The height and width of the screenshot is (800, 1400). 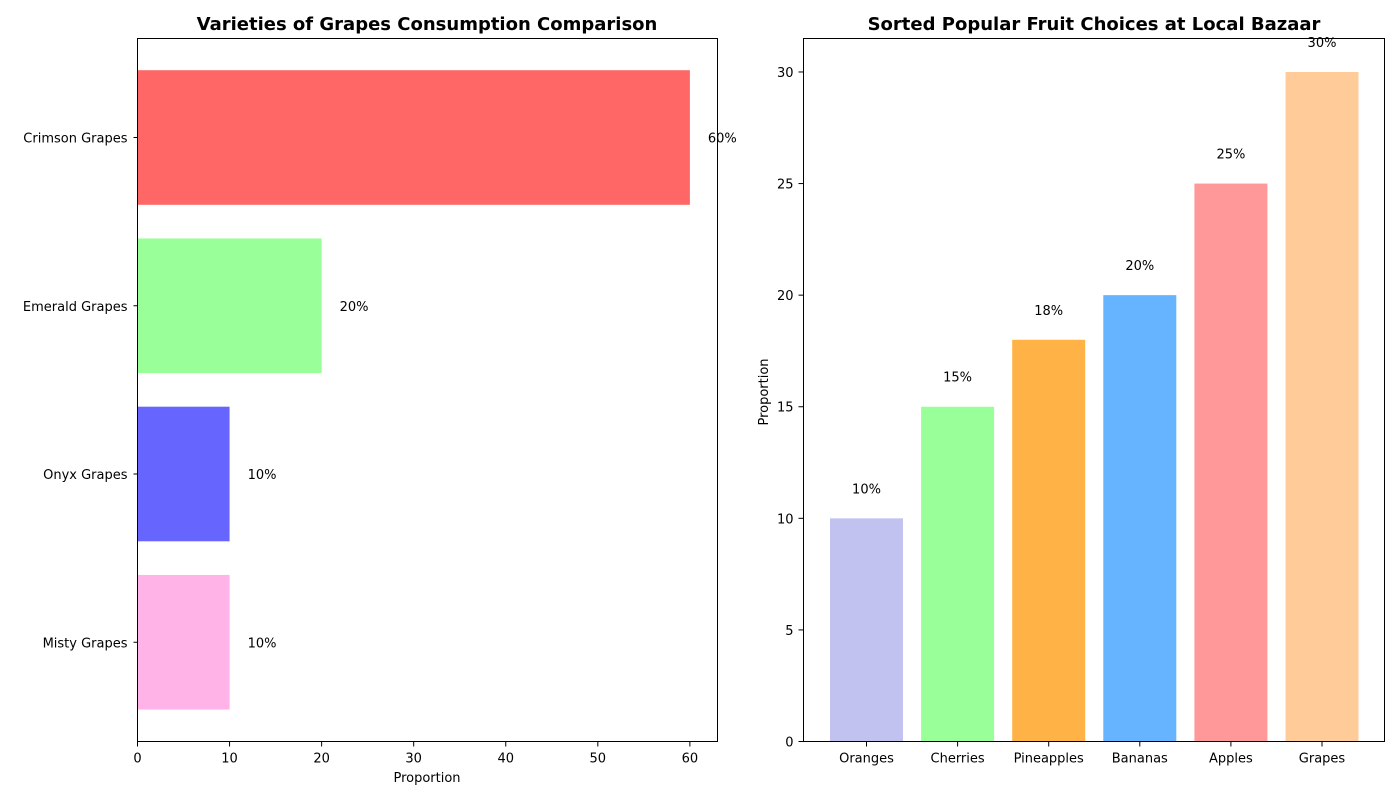 What do you see at coordinates (183, 642) in the screenshot?
I see `bar-misty-grapes` at bounding box center [183, 642].